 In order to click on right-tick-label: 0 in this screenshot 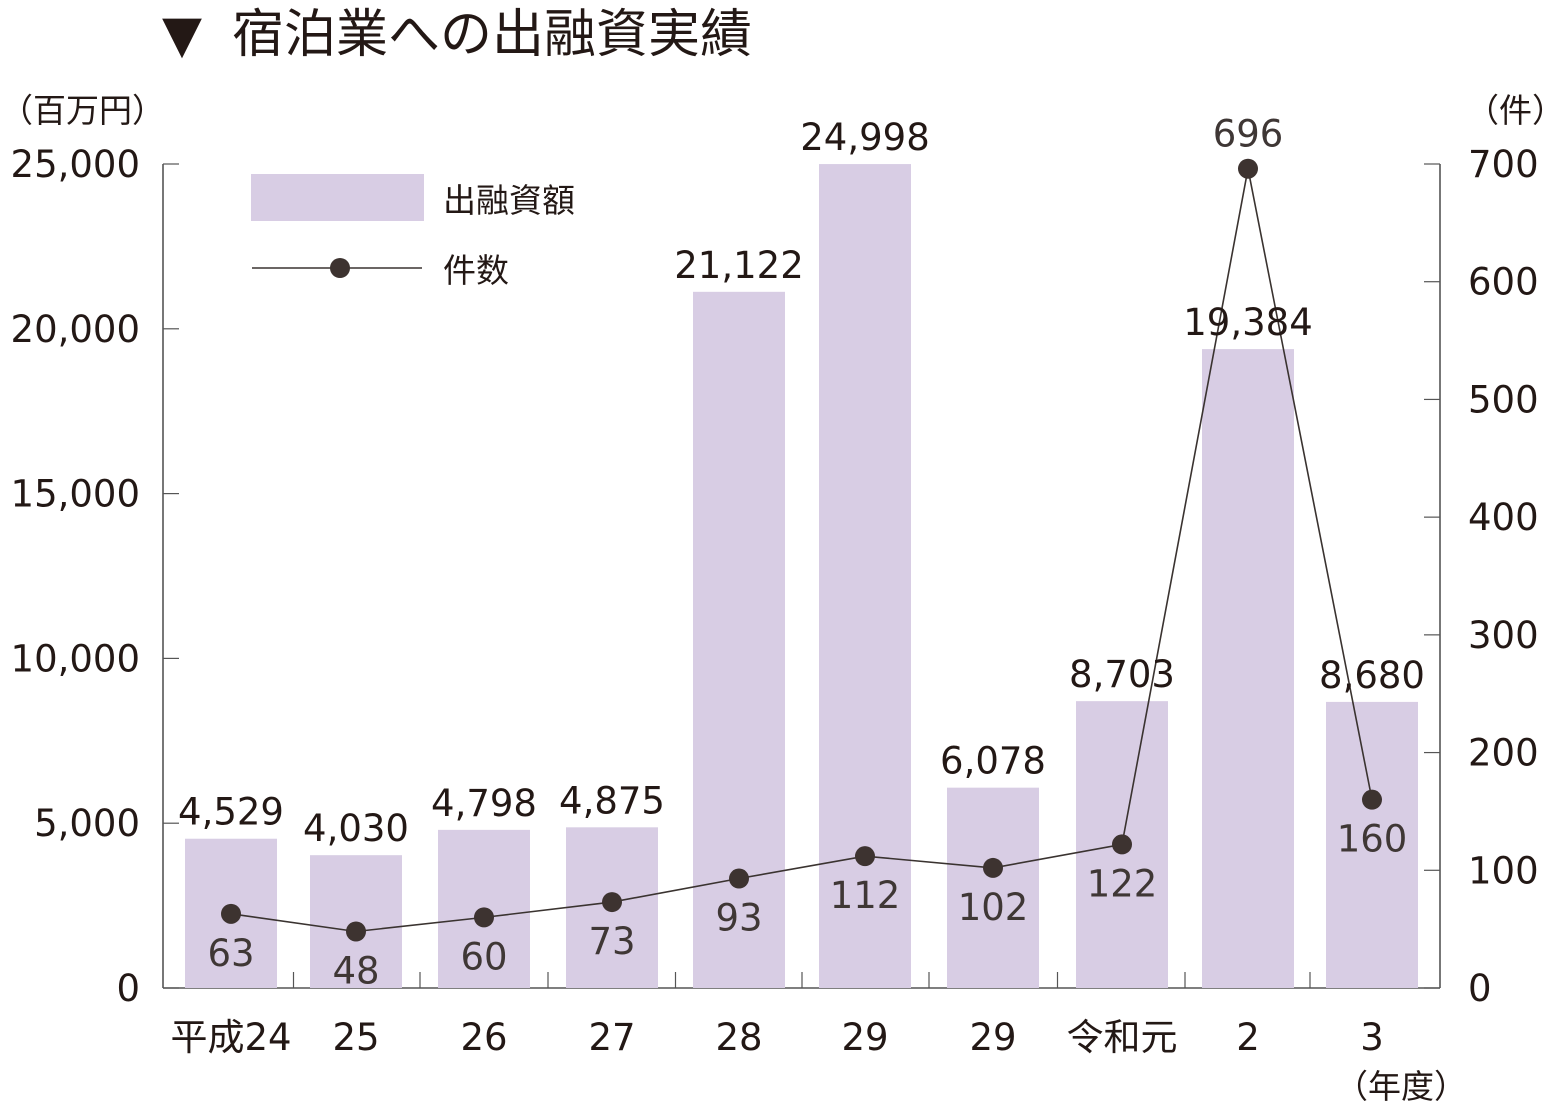, I will do `click(1480, 988)`.